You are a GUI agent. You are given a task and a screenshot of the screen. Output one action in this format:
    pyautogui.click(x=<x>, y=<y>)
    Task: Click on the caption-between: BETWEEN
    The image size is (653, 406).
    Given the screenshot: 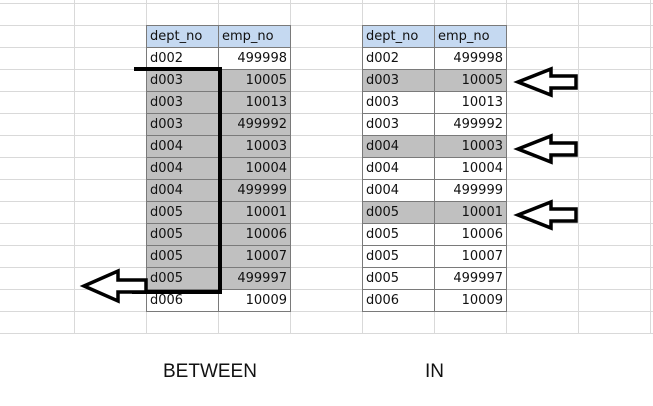 What is the action you would take?
    pyautogui.click(x=210, y=371)
    